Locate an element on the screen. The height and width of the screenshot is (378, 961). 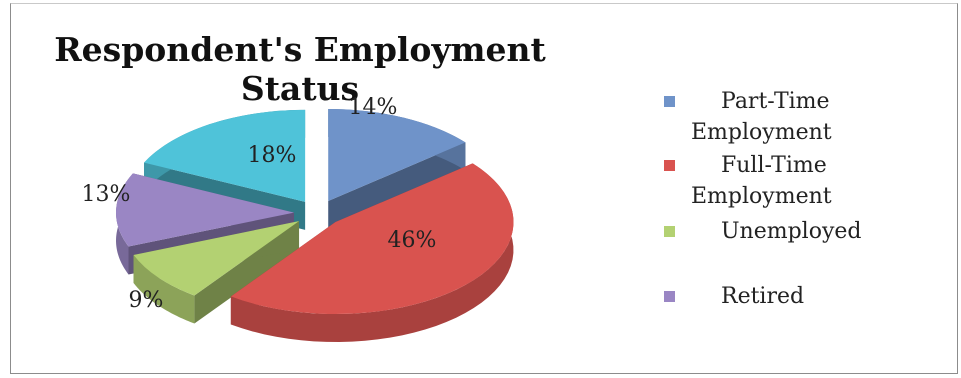
pie-label-other: 18% is located at coordinates (272, 155).